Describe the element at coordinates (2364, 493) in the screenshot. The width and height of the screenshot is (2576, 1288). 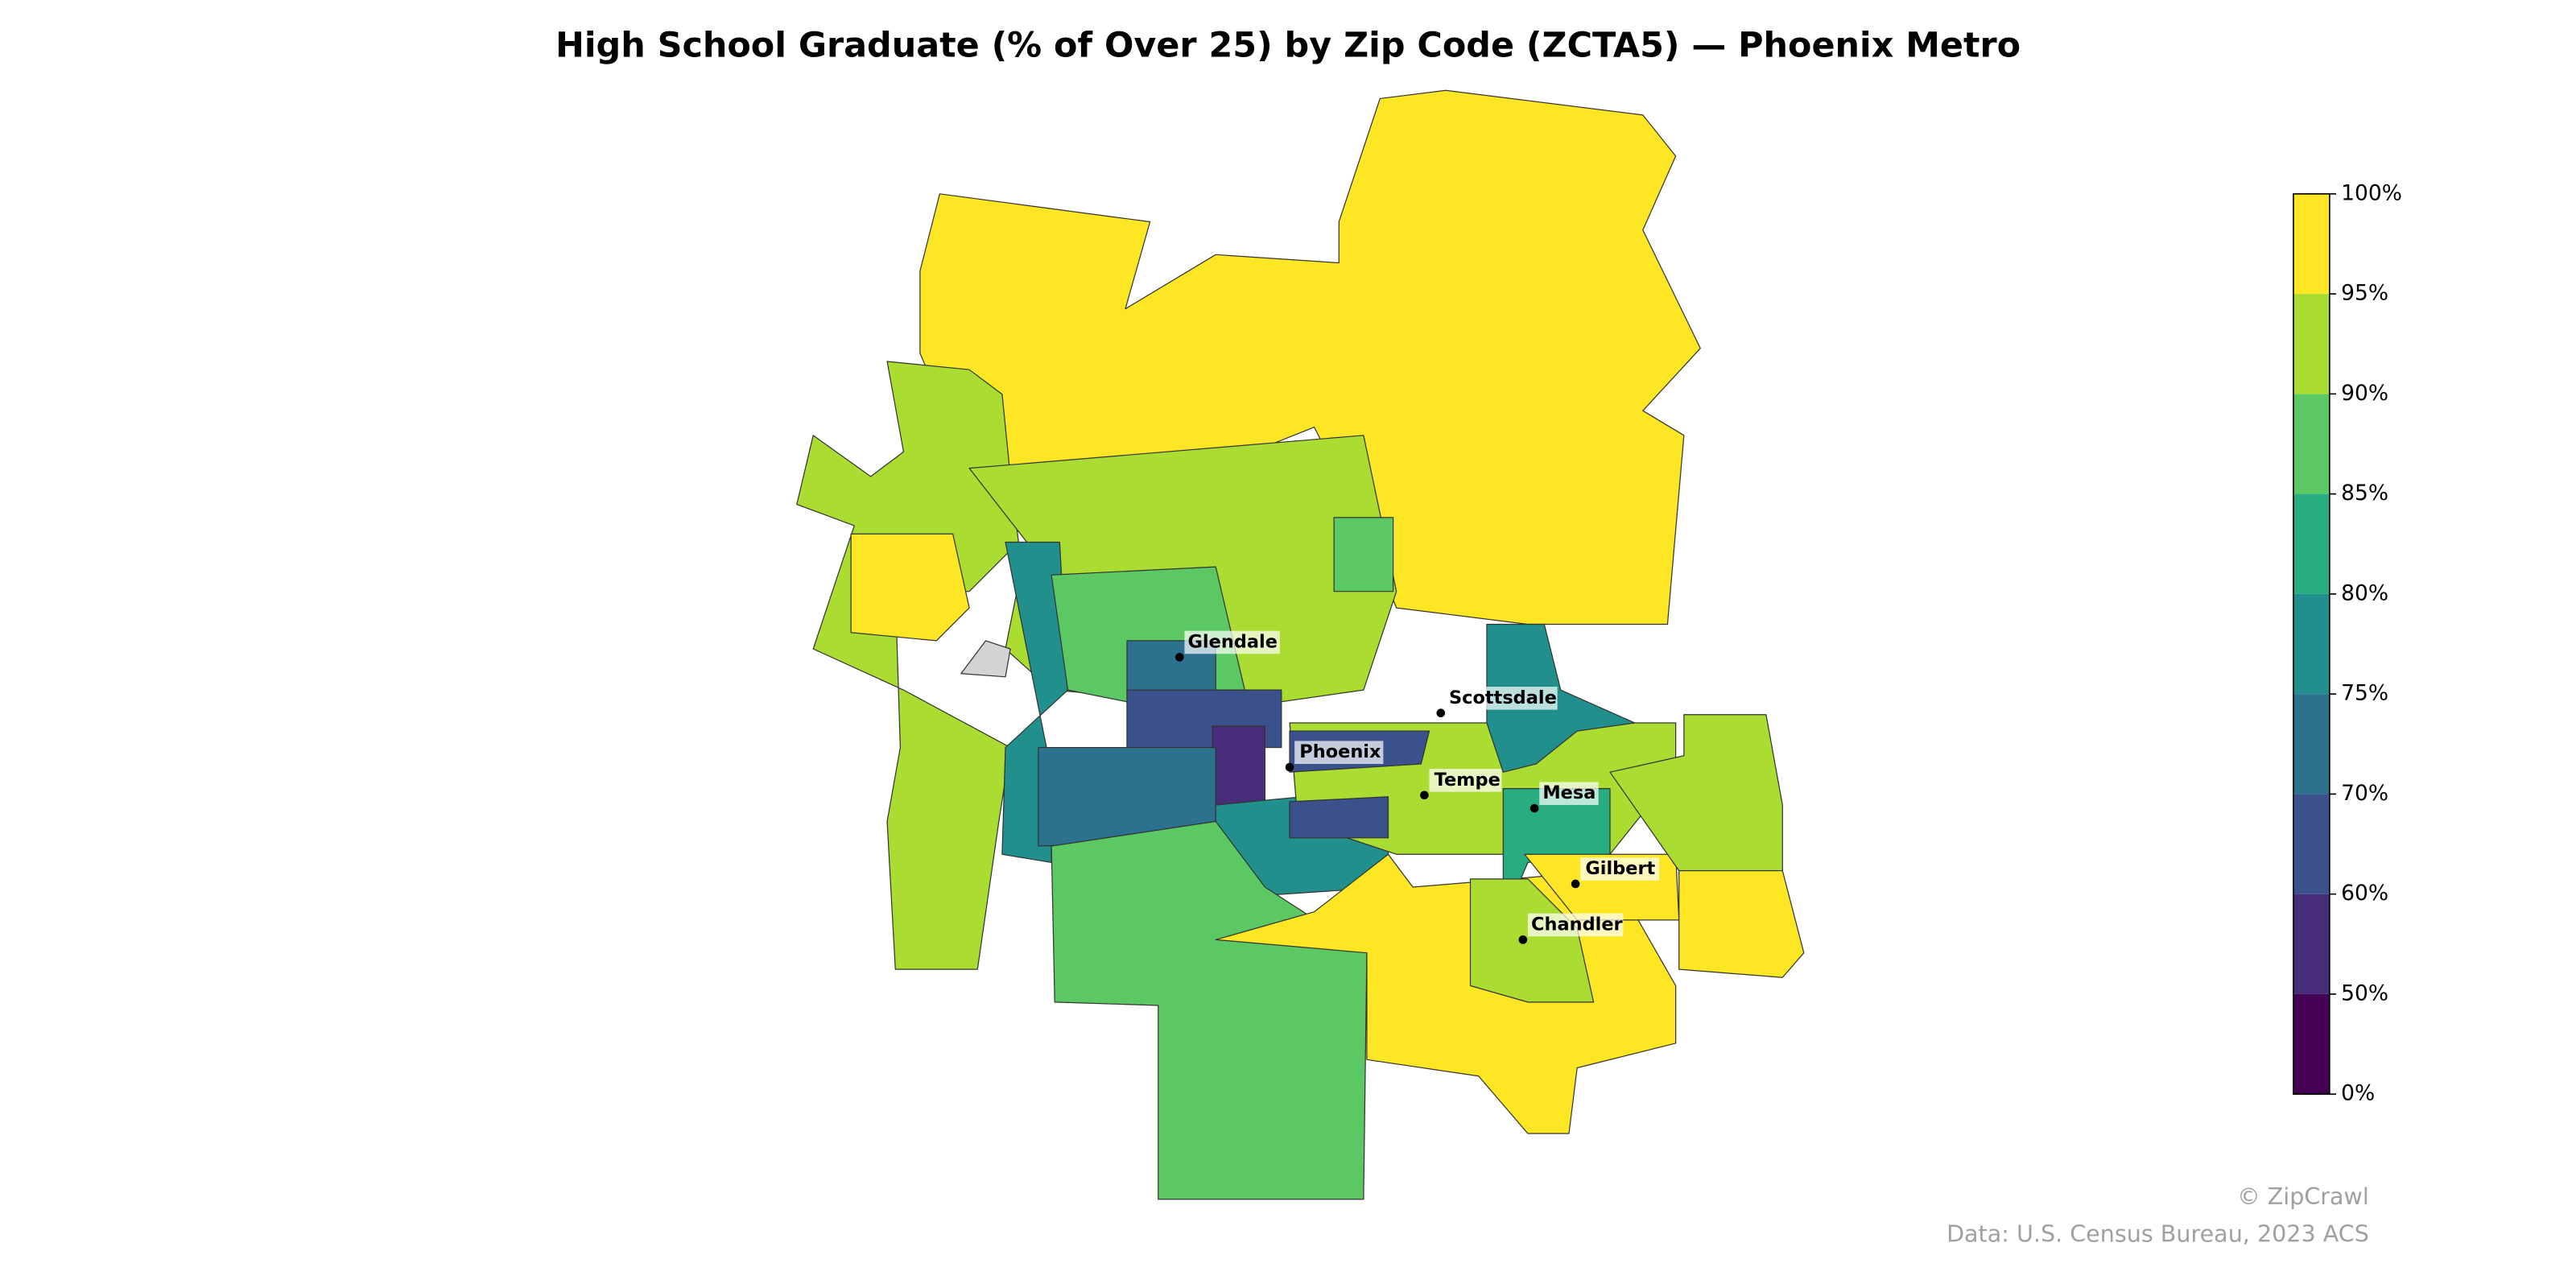
I see `colorbar-tick-label: 85%` at that location.